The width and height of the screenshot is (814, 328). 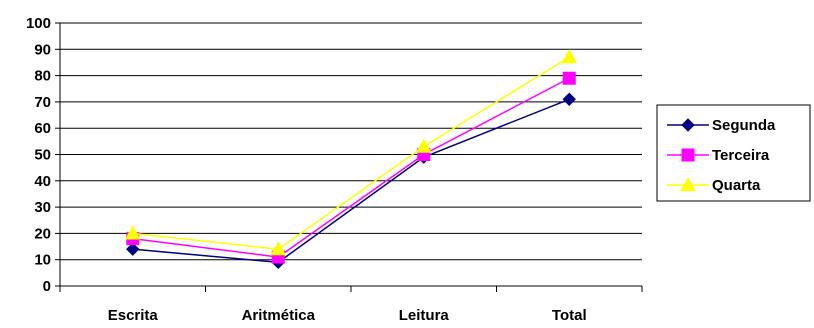 I want to click on y-tick-label: 30, so click(x=42, y=207).